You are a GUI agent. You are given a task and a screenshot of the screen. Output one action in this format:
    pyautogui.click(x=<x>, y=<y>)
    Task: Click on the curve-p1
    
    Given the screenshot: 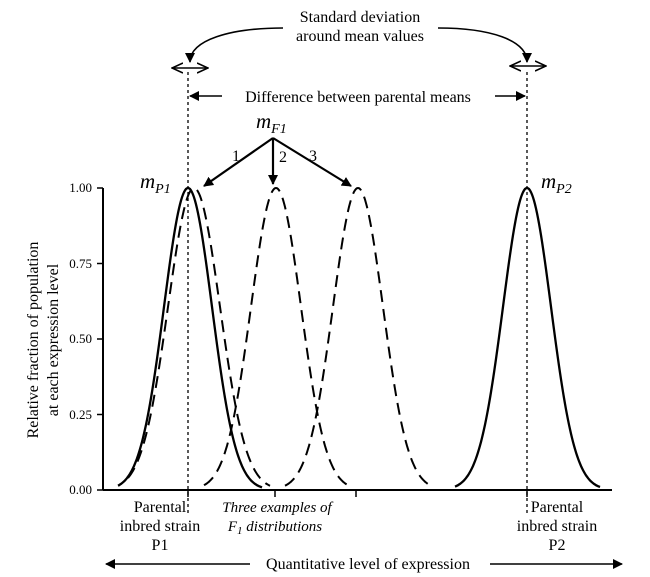 What is the action you would take?
    pyautogui.click(x=190, y=337)
    